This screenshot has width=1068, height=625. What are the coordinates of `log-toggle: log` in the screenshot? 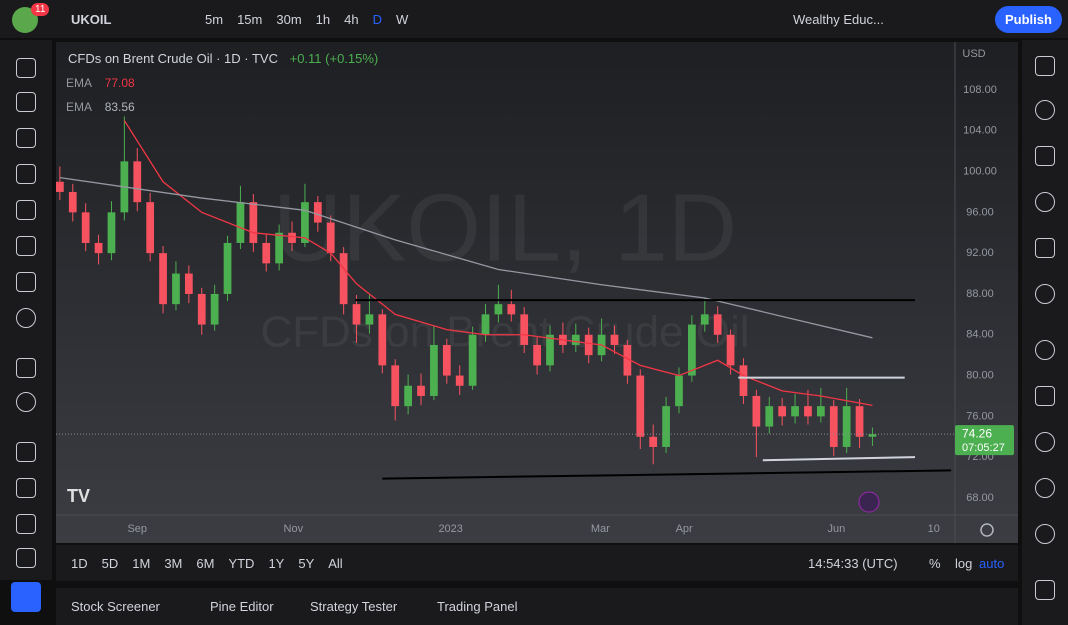 It's located at (964, 563).